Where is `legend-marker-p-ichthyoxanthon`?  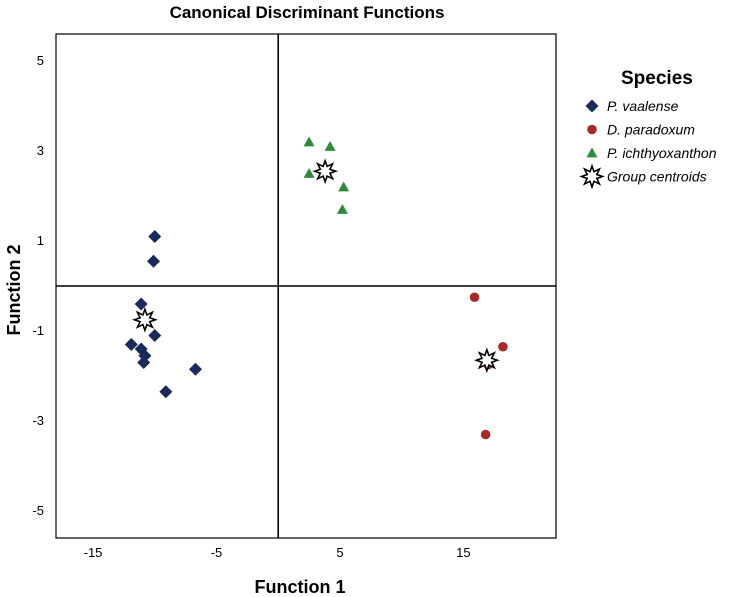 legend-marker-p-ichthyoxanthon is located at coordinates (592, 152).